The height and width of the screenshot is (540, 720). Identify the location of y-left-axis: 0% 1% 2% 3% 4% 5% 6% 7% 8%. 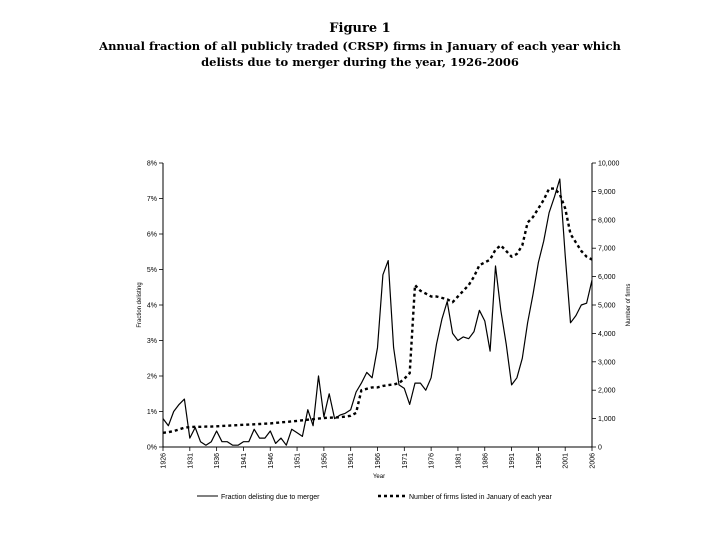
(155, 306).